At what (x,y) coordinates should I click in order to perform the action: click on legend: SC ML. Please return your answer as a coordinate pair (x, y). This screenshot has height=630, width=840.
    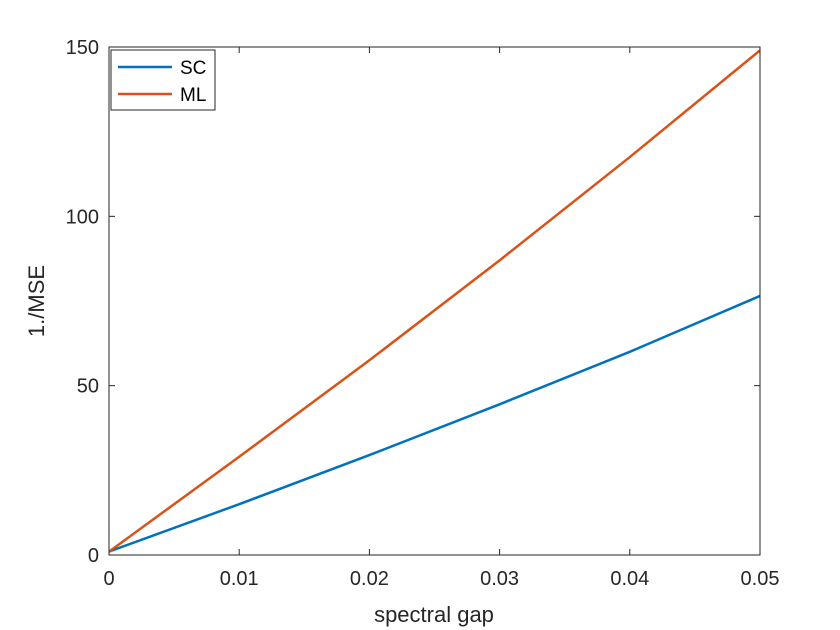
    Looking at the image, I should click on (163, 80).